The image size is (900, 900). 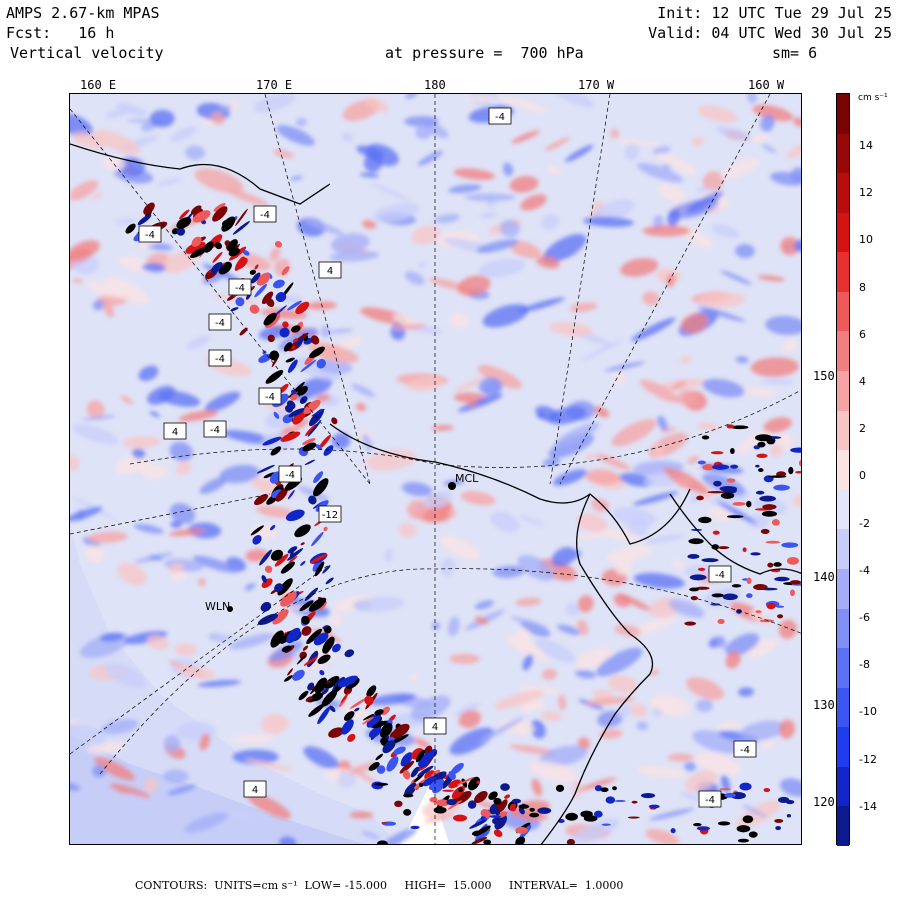 What do you see at coordinates (862, 429) in the screenshot?
I see `colorbar-label: 2` at bounding box center [862, 429].